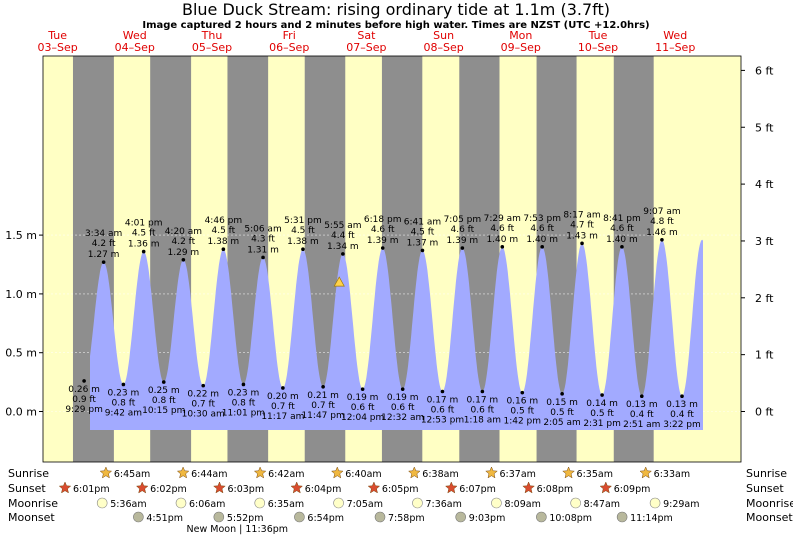  What do you see at coordinates (622, 219) in the screenshot?
I see `high-tide-time: 8:41 pm` at bounding box center [622, 219].